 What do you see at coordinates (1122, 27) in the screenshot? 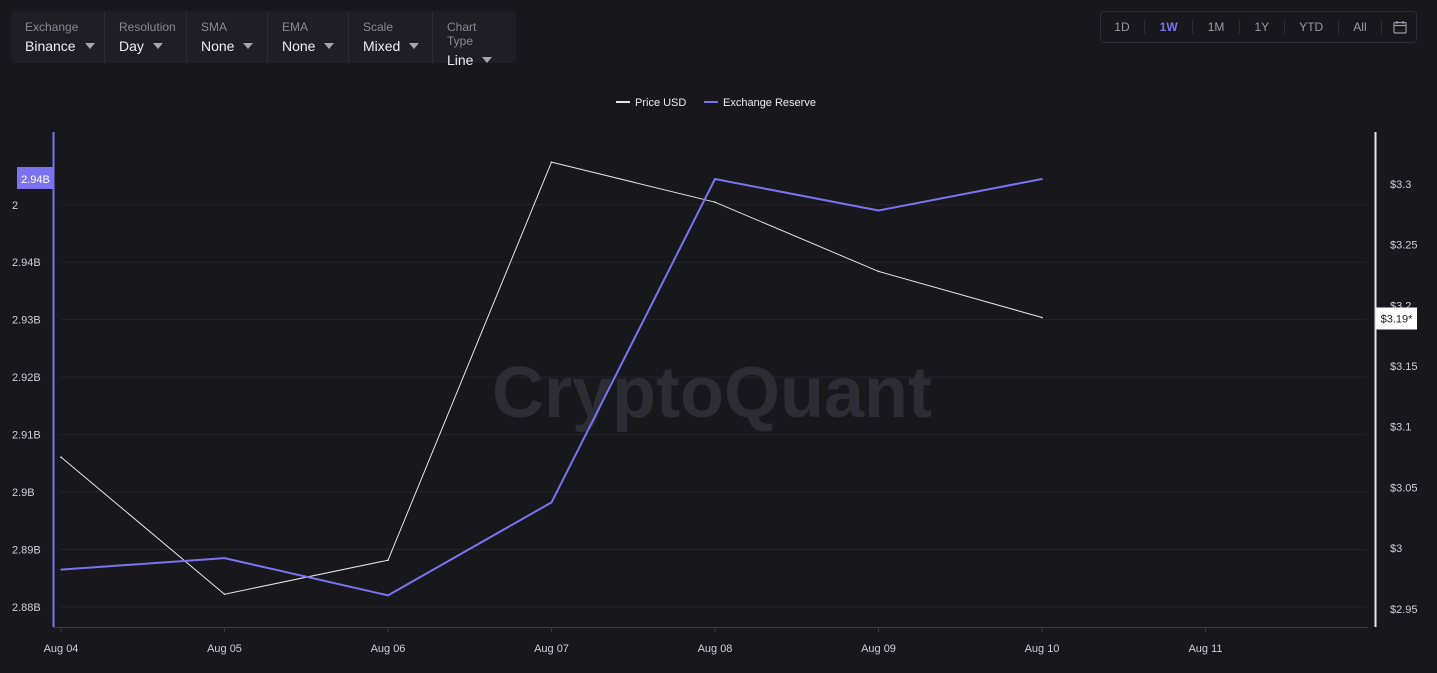
I see `range-button-1d: 1D` at bounding box center [1122, 27].